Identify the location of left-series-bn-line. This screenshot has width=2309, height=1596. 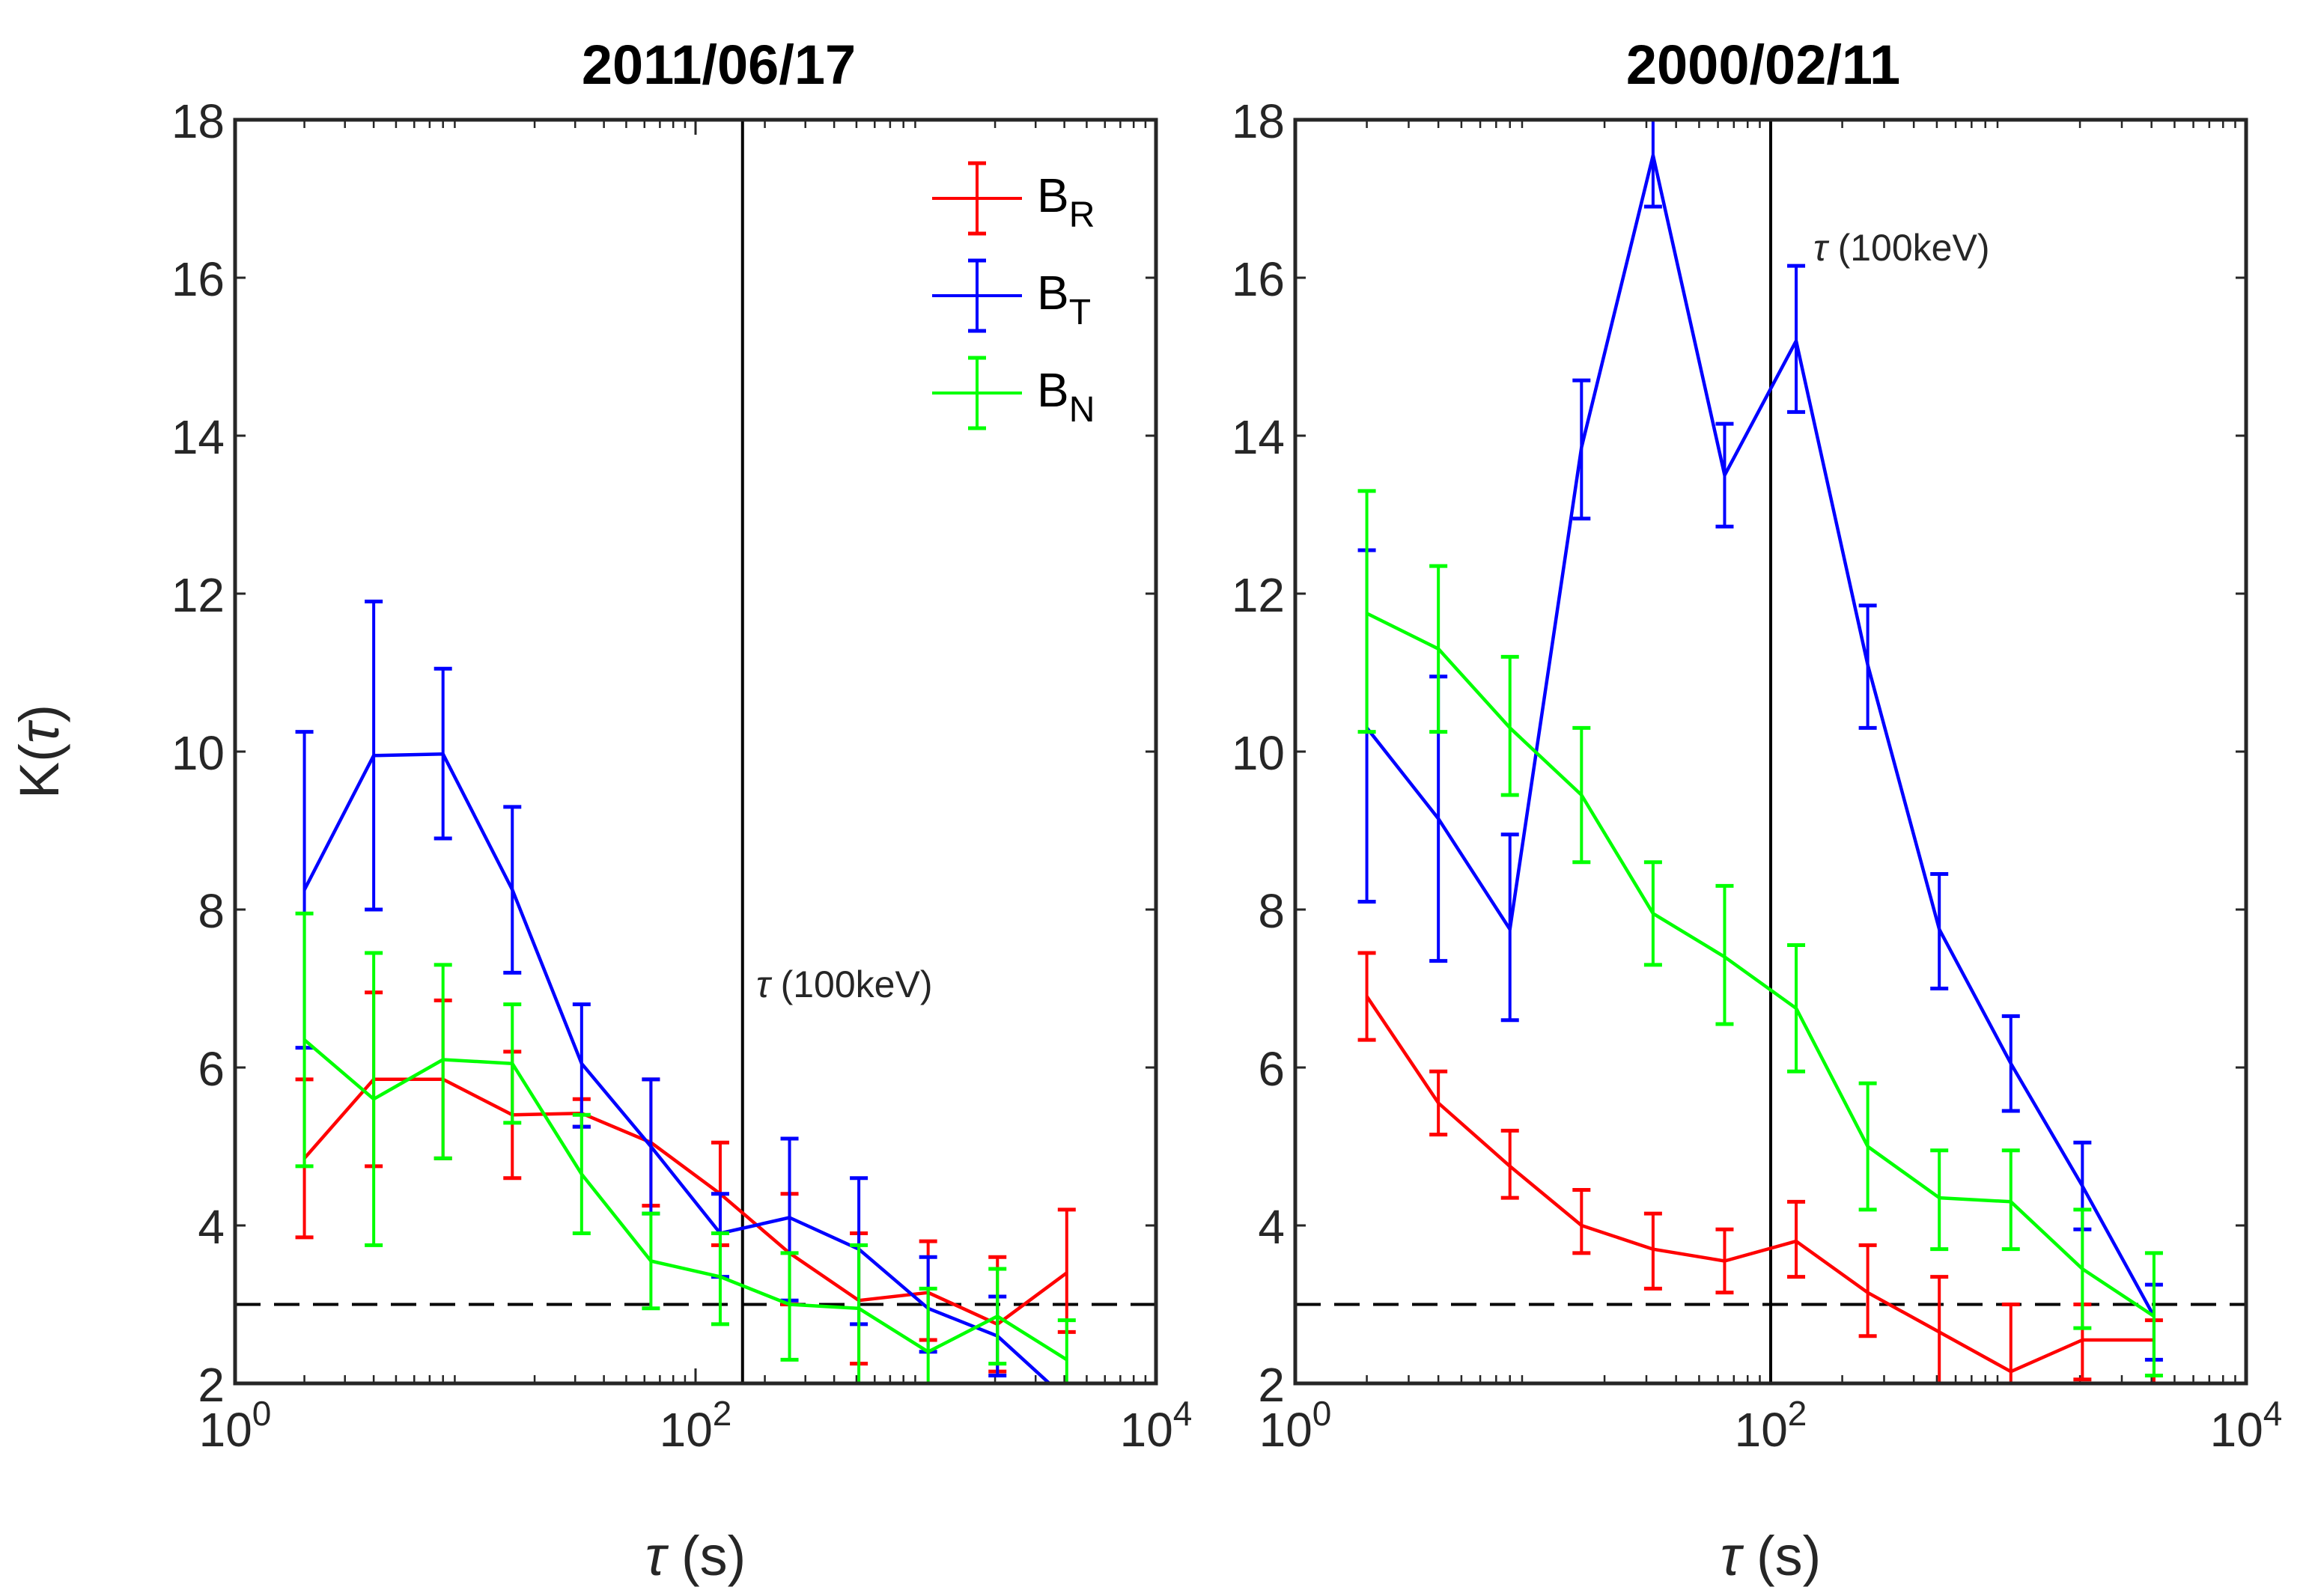
(685, 1200).